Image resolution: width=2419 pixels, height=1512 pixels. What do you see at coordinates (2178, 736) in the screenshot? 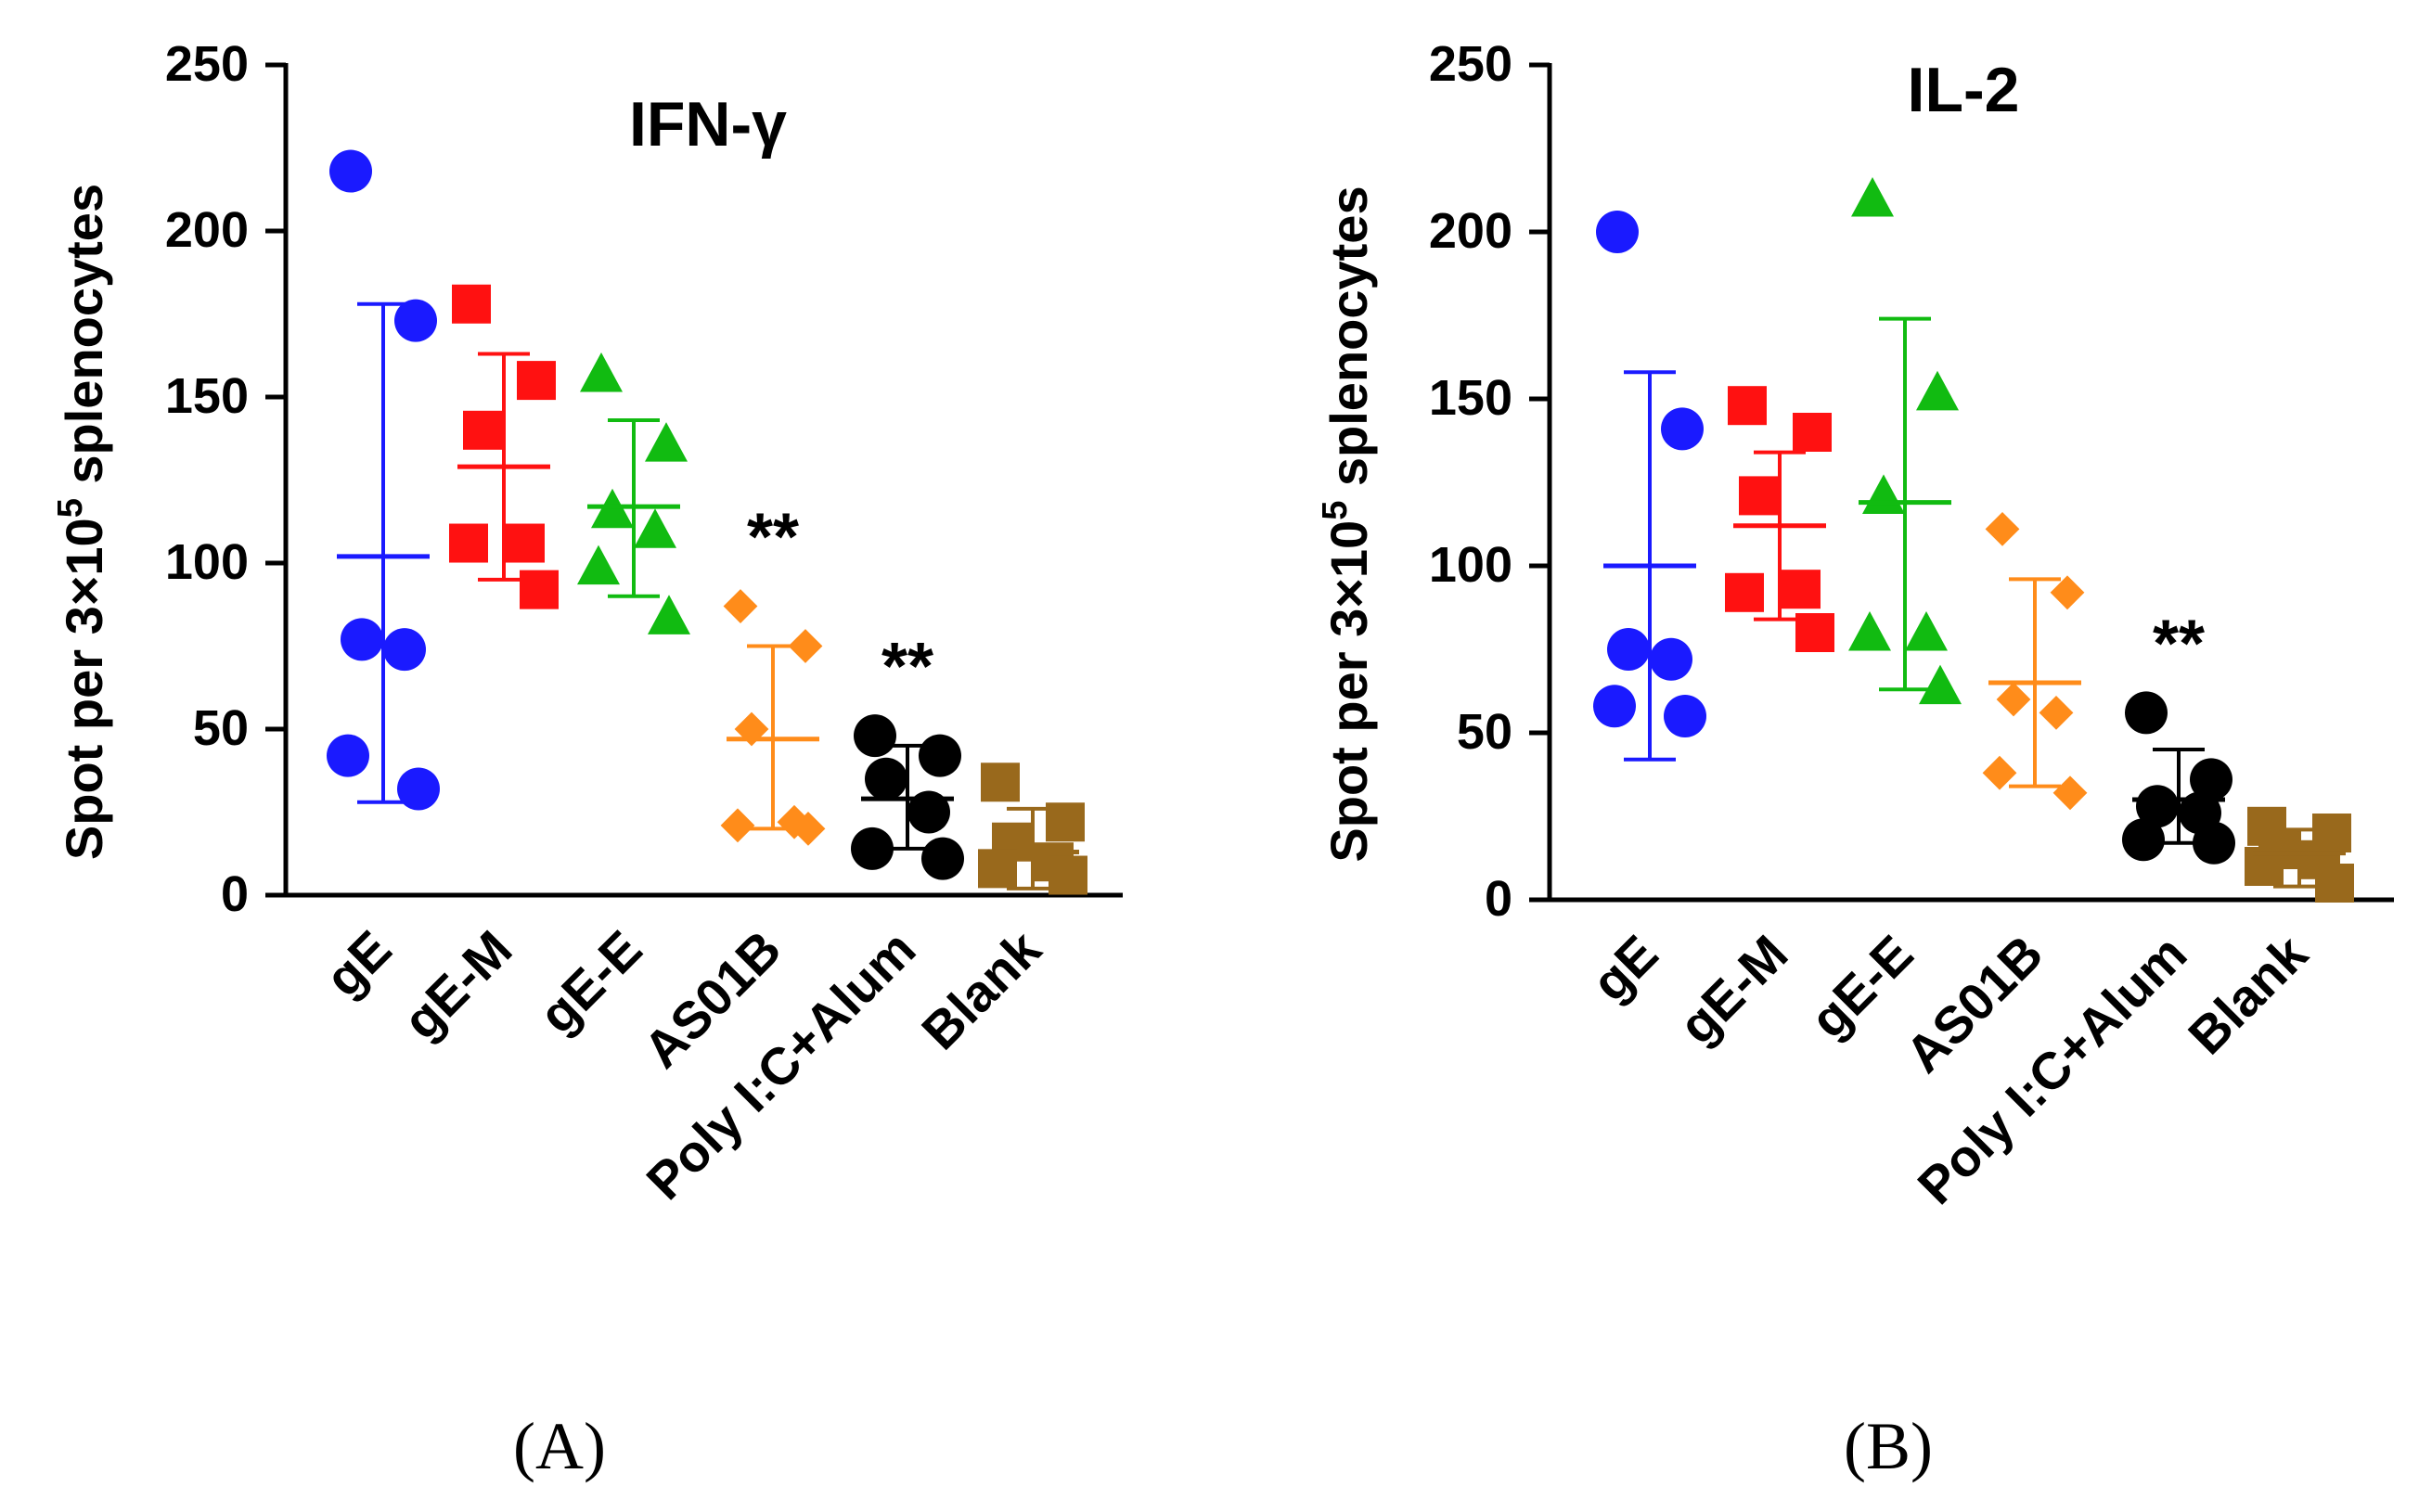
I see `series-4: **` at bounding box center [2178, 736].